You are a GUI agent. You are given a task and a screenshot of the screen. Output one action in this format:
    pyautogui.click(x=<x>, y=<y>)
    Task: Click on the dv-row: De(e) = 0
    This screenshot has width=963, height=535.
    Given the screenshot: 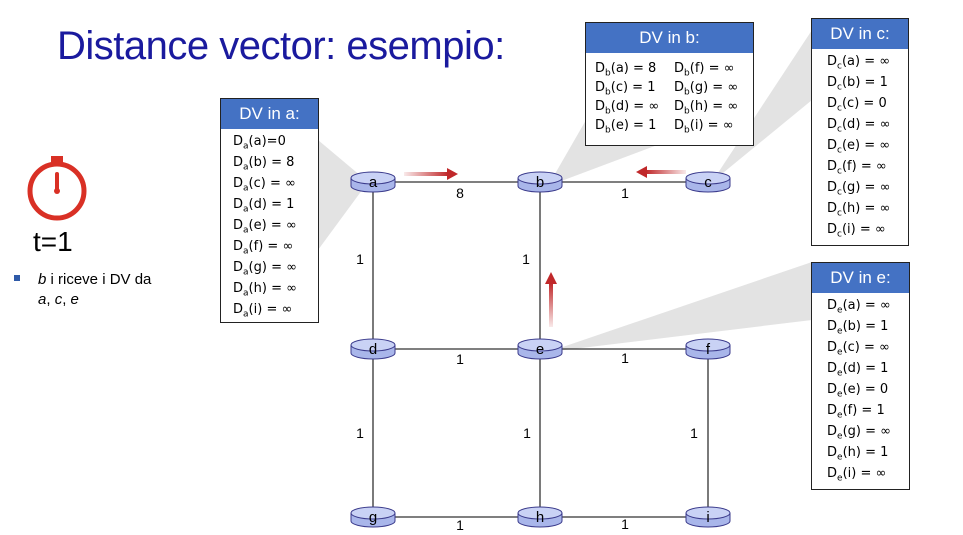 What is the action you would take?
    pyautogui.click(x=858, y=391)
    